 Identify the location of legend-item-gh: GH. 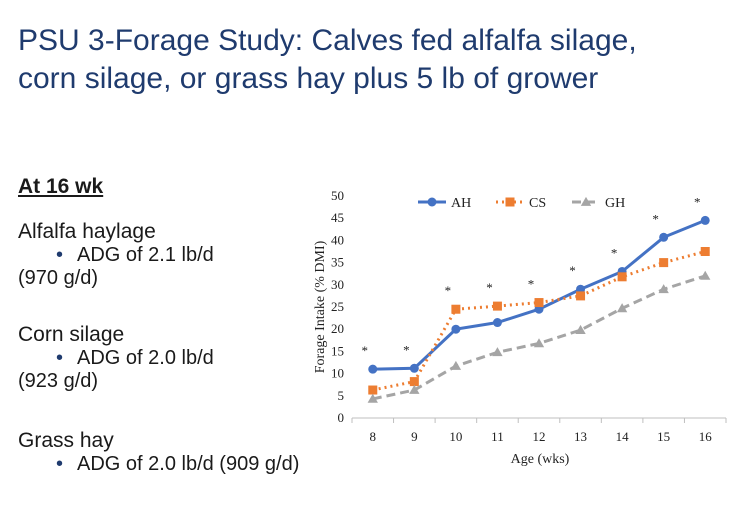
(598, 203).